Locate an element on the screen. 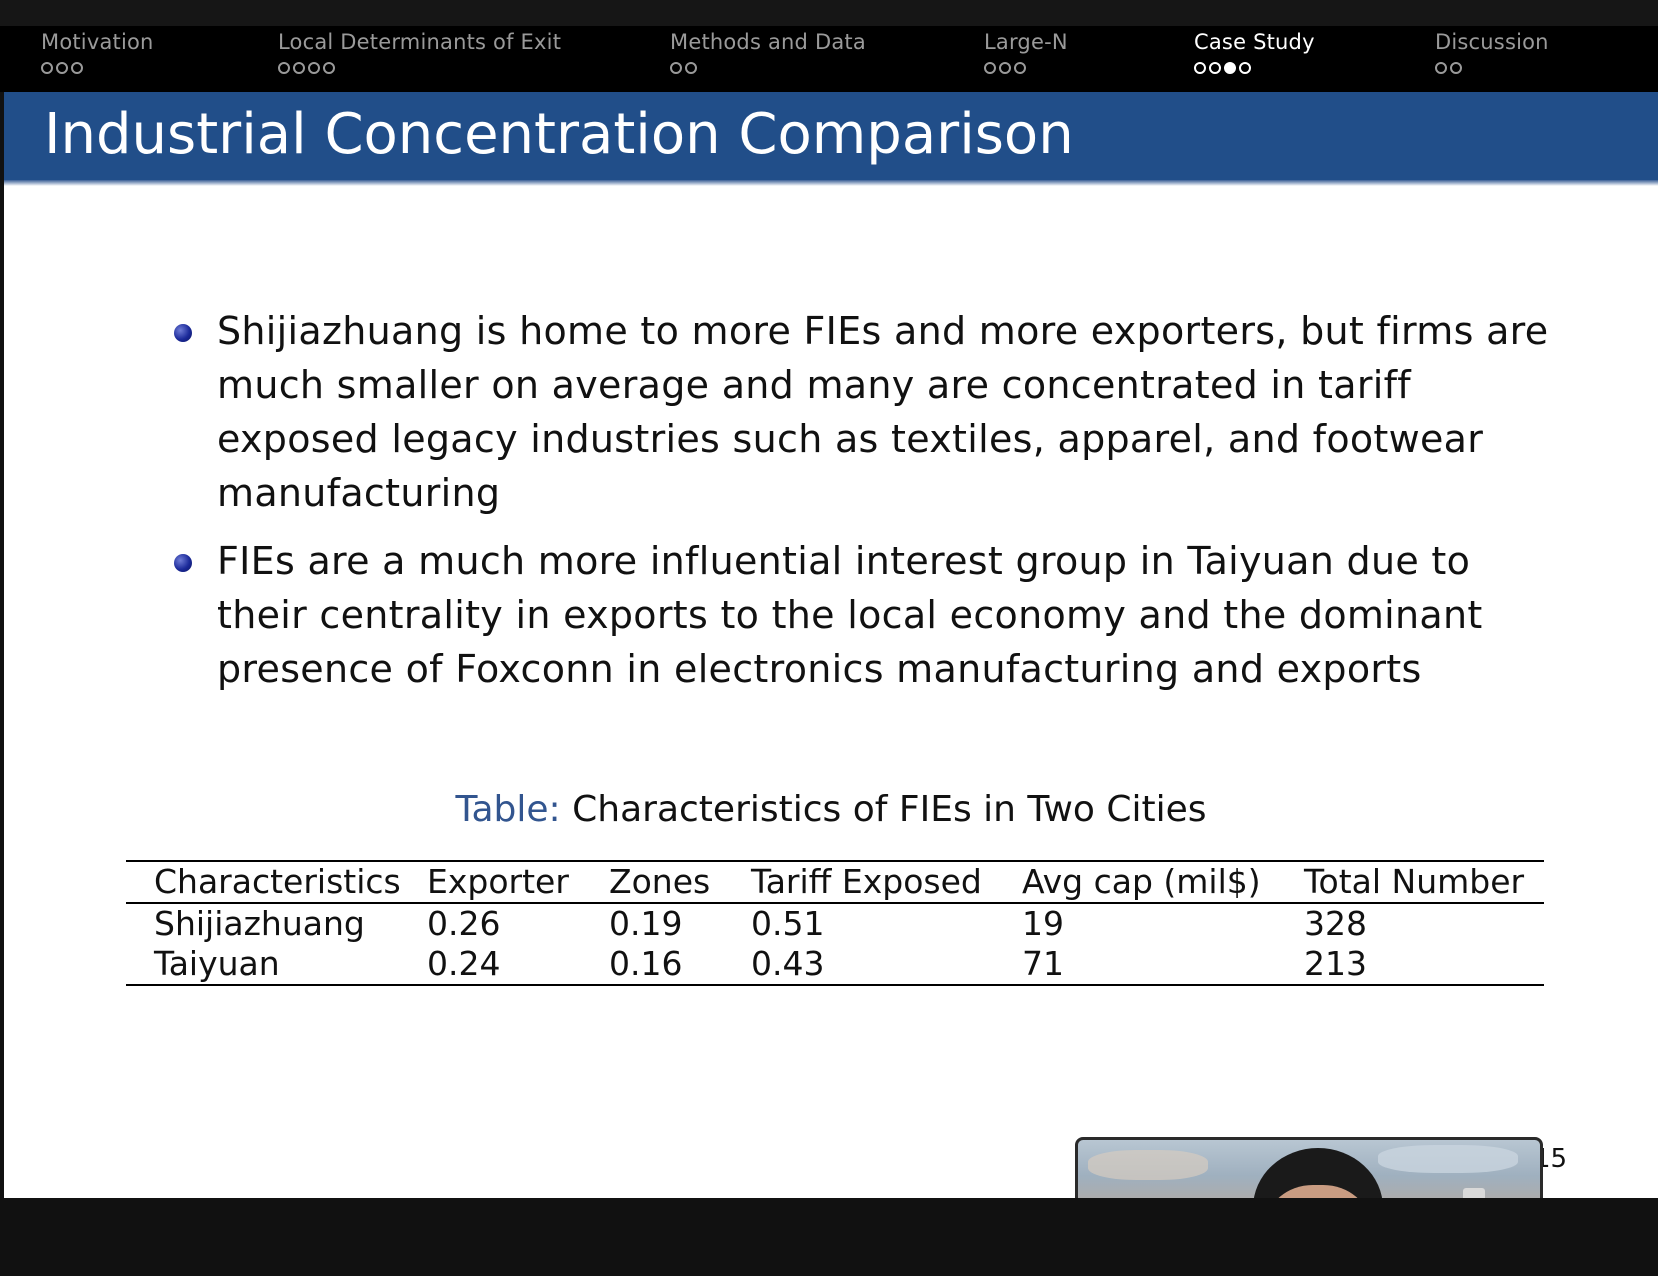  table-cell: 0.16 is located at coordinates (646, 963).